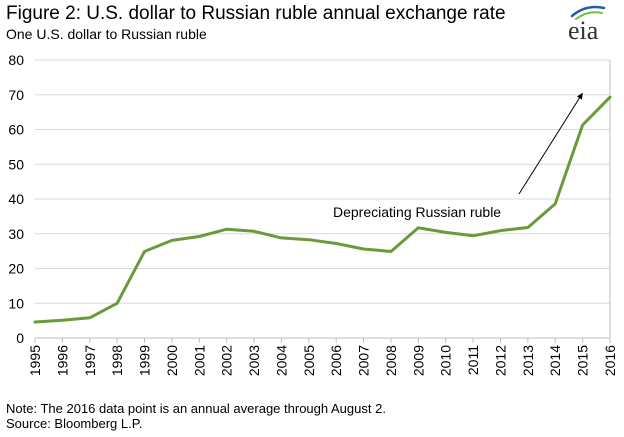 This screenshot has width=624, height=437. I want to click on x-tick-label: 1995, so click(35, 360).